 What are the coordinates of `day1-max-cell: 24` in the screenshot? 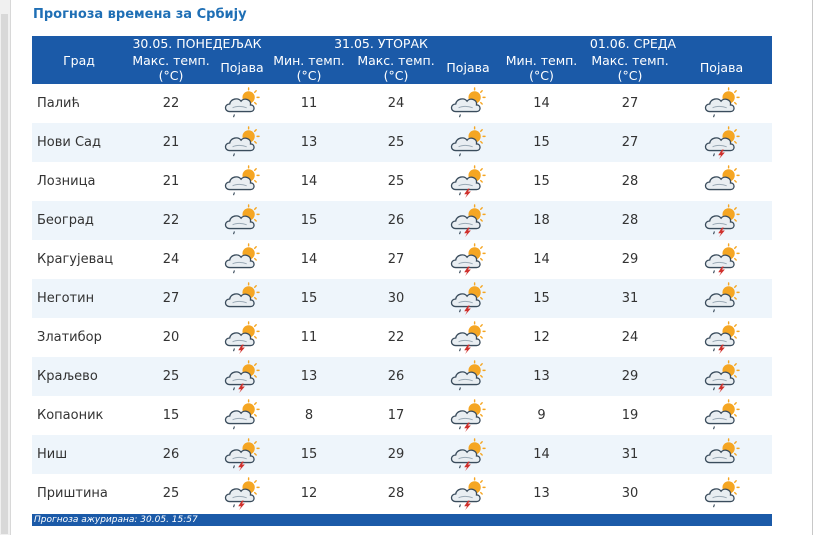 It's located at (171, 259).